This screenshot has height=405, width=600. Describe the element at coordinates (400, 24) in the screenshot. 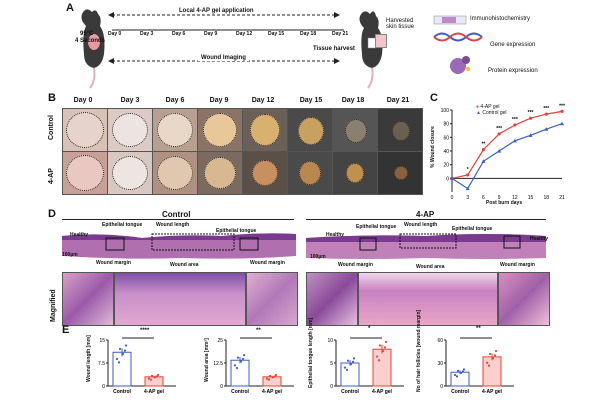

I see `harvested-skin-label: Harvested skin tissue` at that location.